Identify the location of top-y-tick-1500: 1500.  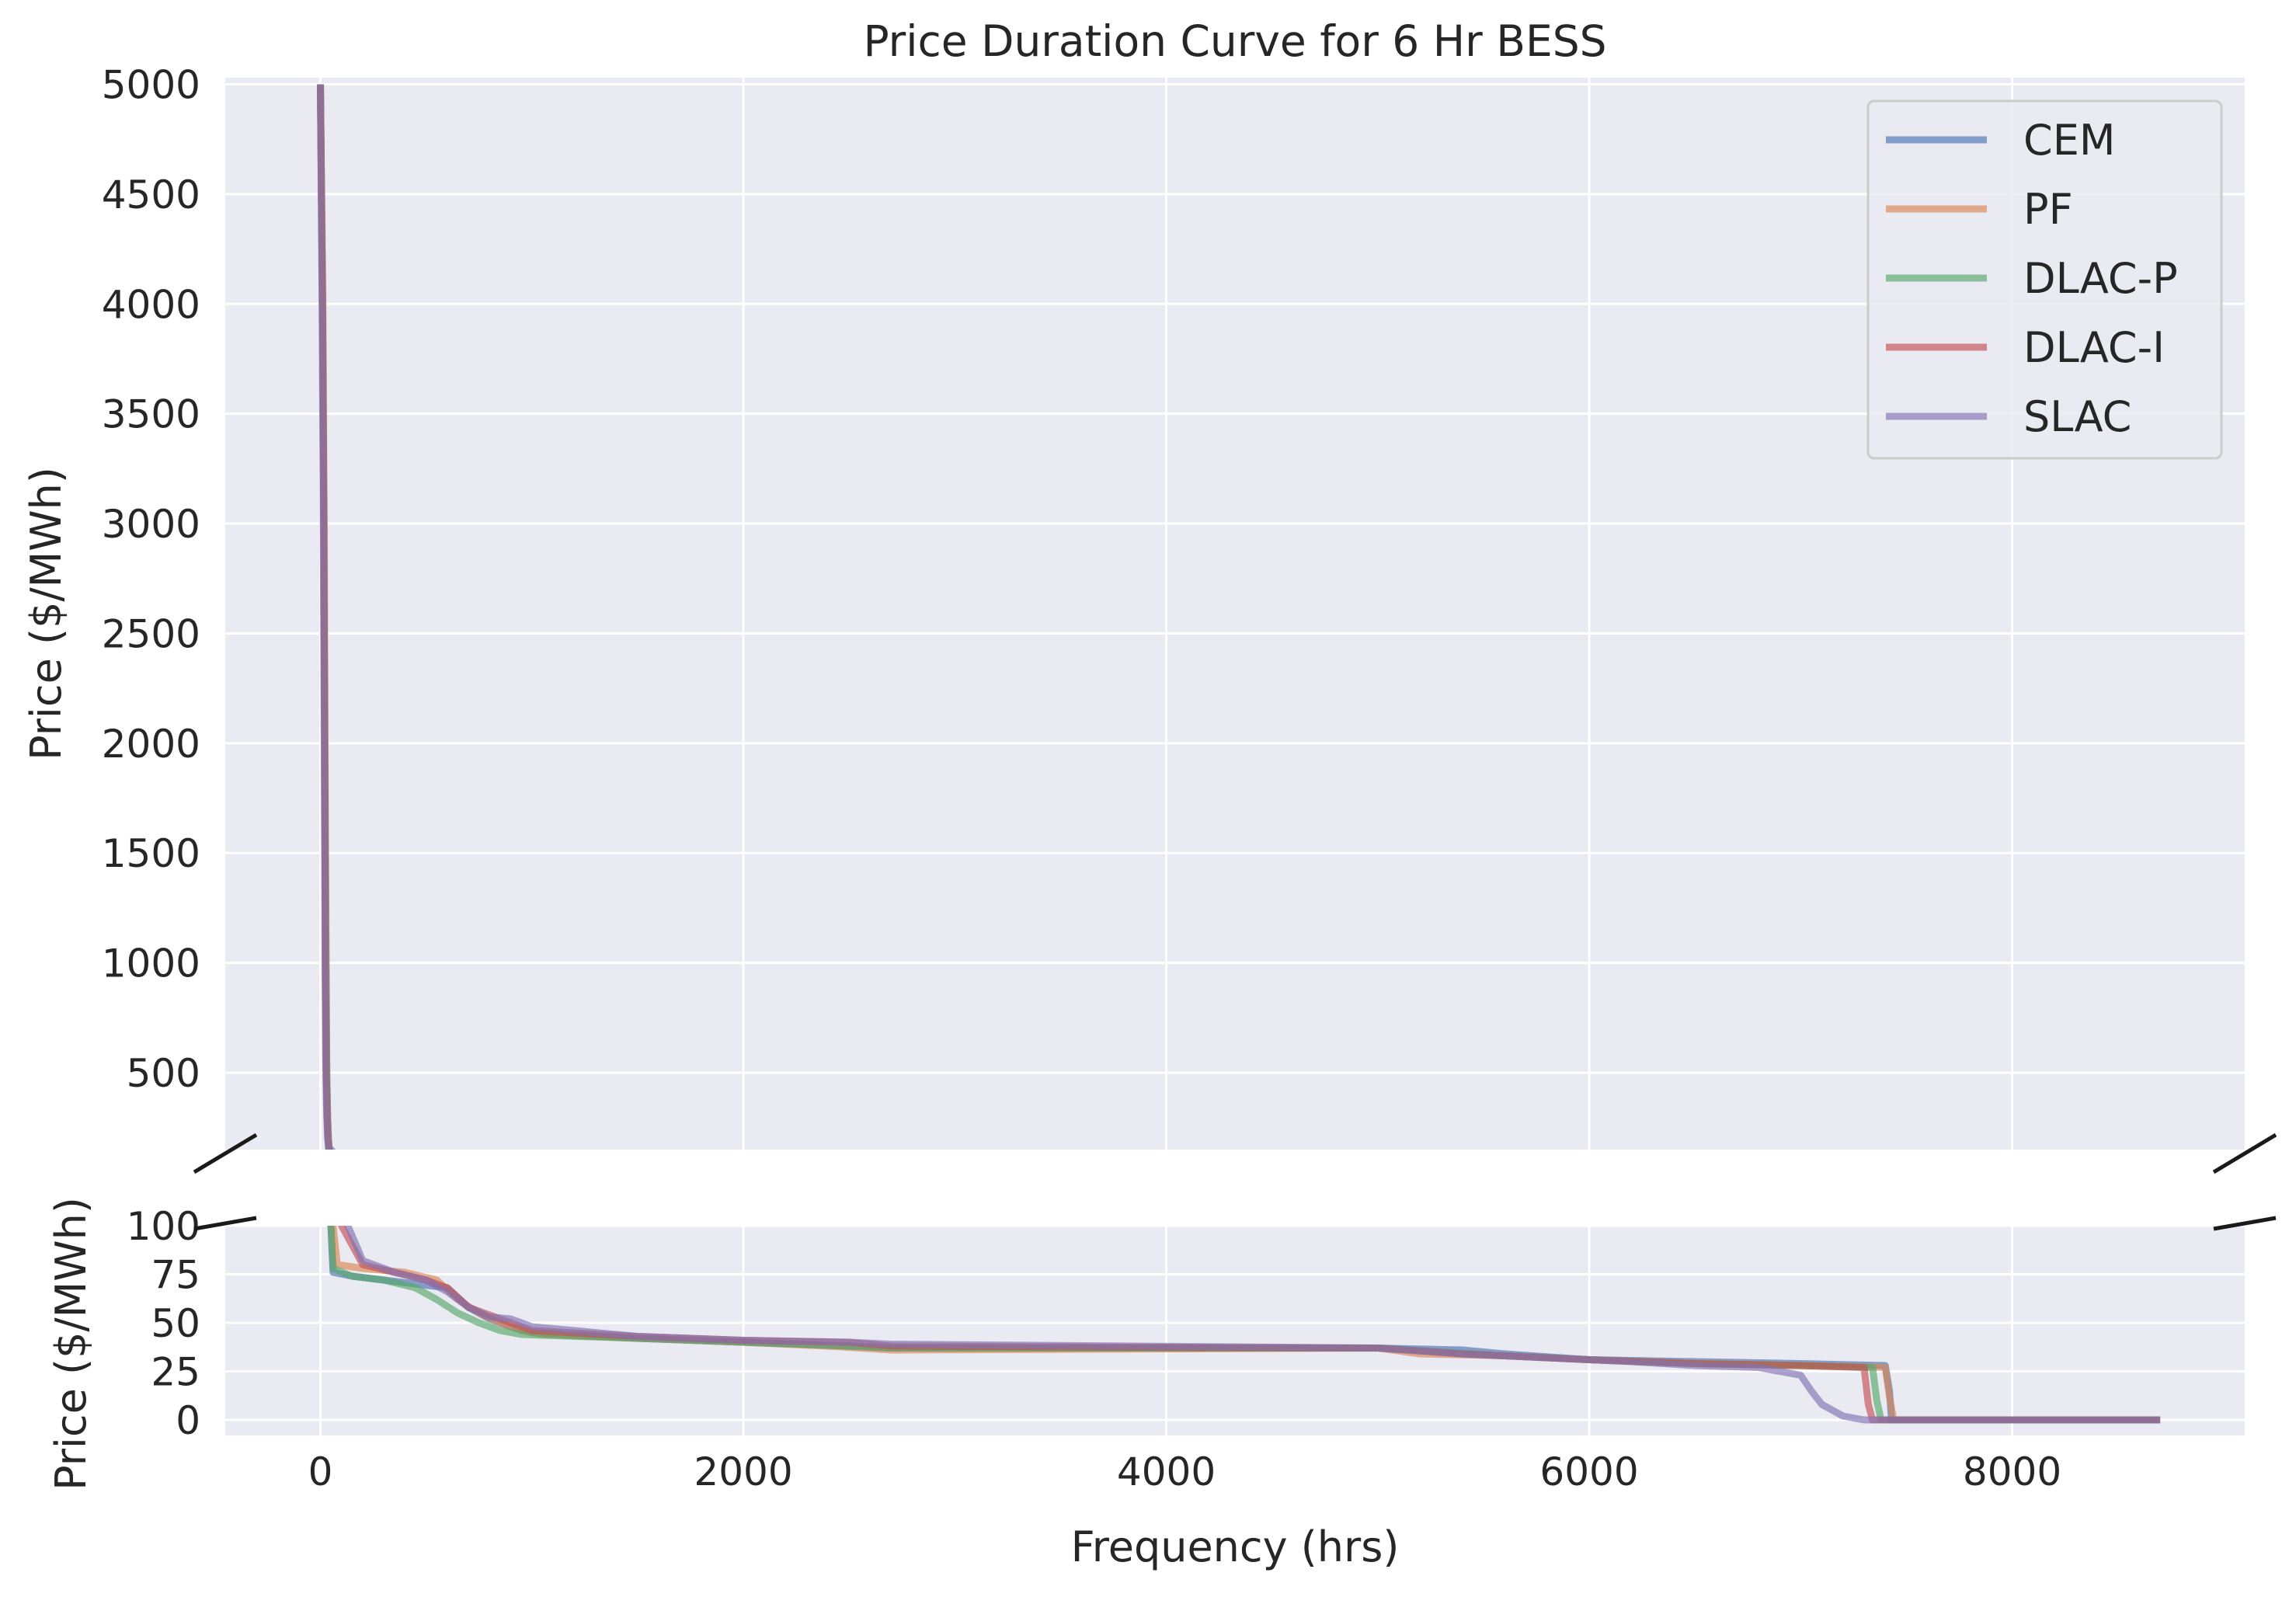
(151, 853).